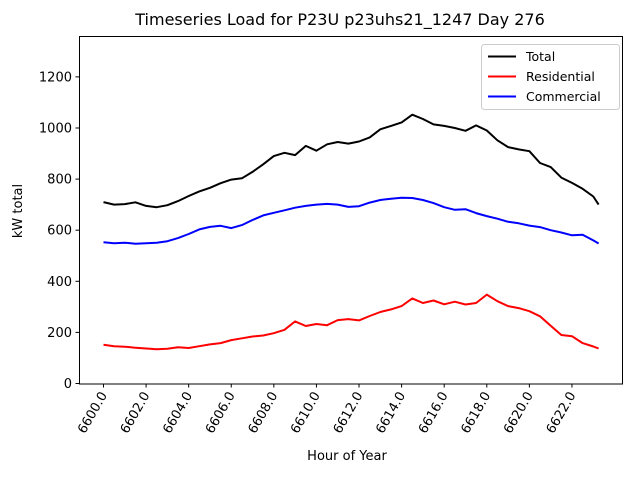 This screenshot has width=640, height=480. Describe the element at coordinates (349, 413) in the screenshot. I see `x-tick-label: 6612.0` at that location.